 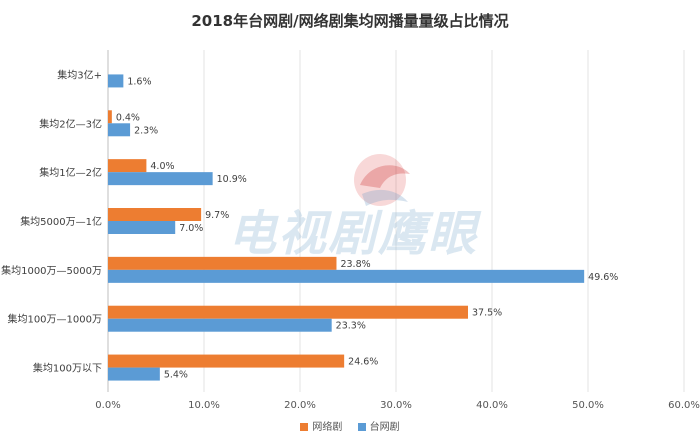 I want to click on legend-item-tv: 台网剧, so click(x=378, y=425).